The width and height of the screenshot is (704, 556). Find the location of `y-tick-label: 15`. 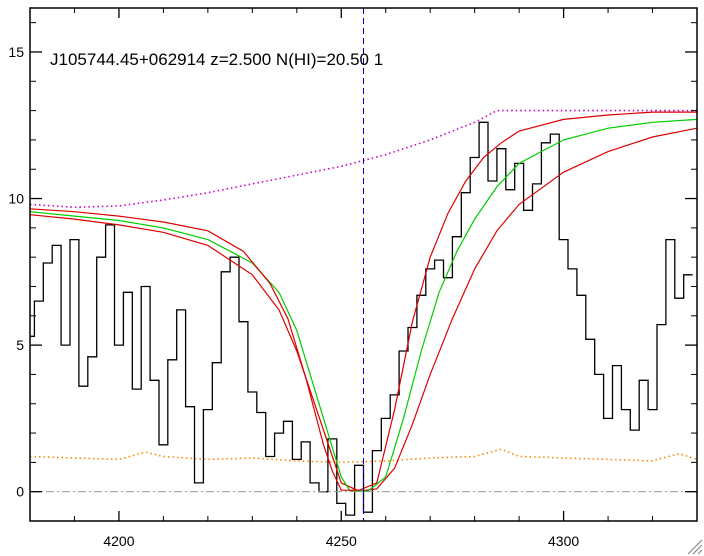

y-tick-label: 15 is located at coordinates (16, 52).